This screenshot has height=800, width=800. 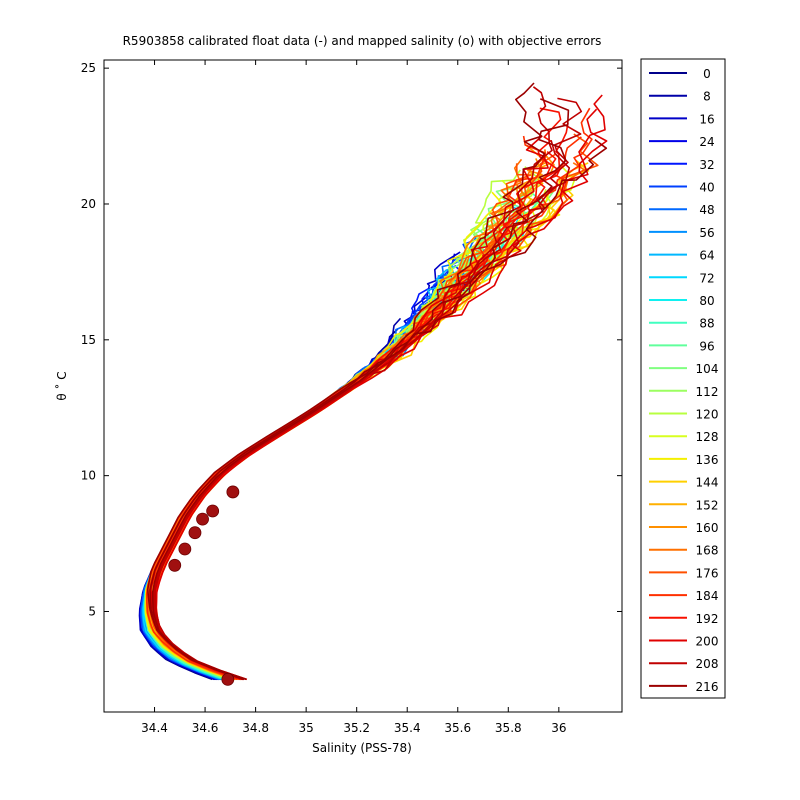 I want to click on x-tick-label: 35.8, so click(x=508, y=728).